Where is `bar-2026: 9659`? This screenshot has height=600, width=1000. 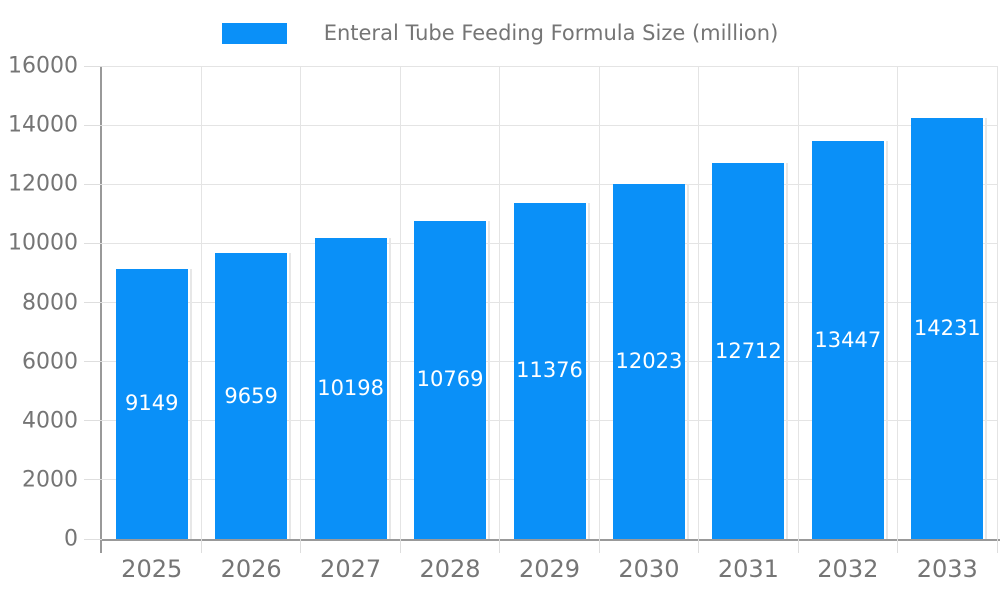
bar-2026: 9659 is located at coordinates (253, 396).